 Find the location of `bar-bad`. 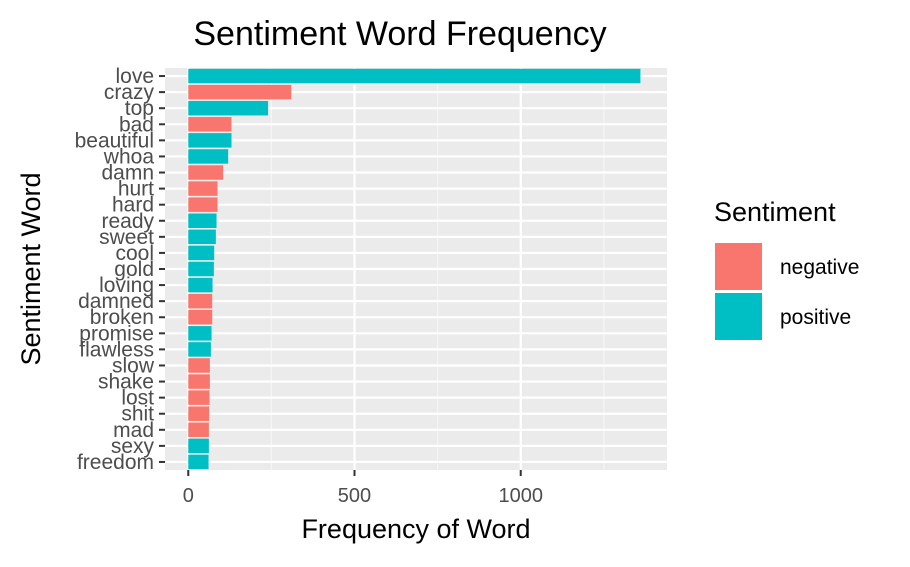

bar-bad is located at coordinates (210, 124).